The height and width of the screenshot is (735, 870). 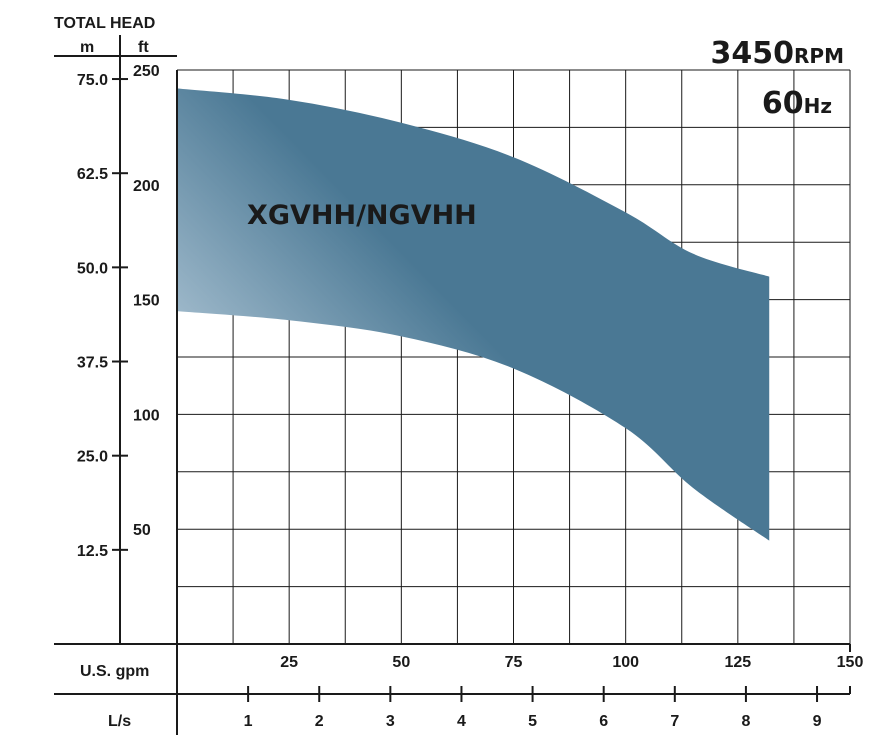 What do you see at coordinates (92, 551) in the screenshot?
I see `m-tick-label: 12.5` at bounding box center [92, 551].